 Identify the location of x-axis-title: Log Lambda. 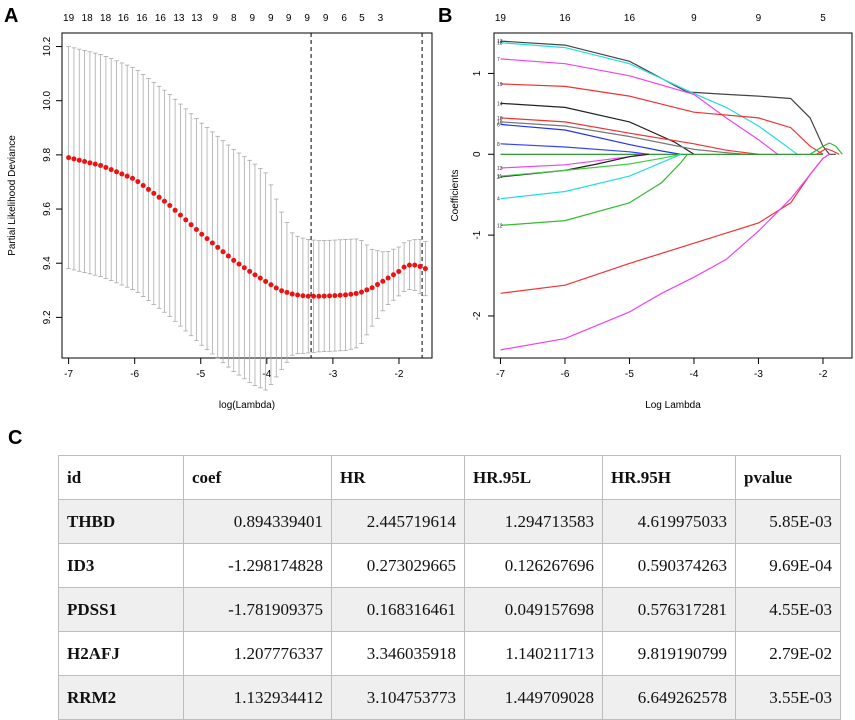
(673, 405).